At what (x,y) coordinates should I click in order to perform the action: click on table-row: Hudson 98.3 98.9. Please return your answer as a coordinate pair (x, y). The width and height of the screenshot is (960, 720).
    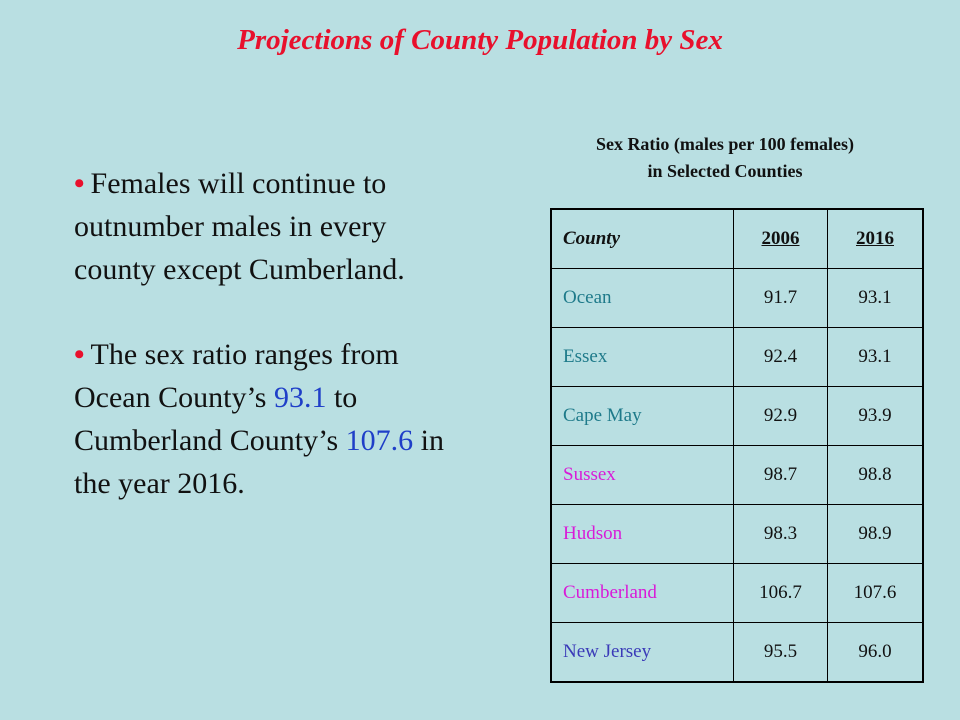
    Looking at the image, I should click on (737, 534).